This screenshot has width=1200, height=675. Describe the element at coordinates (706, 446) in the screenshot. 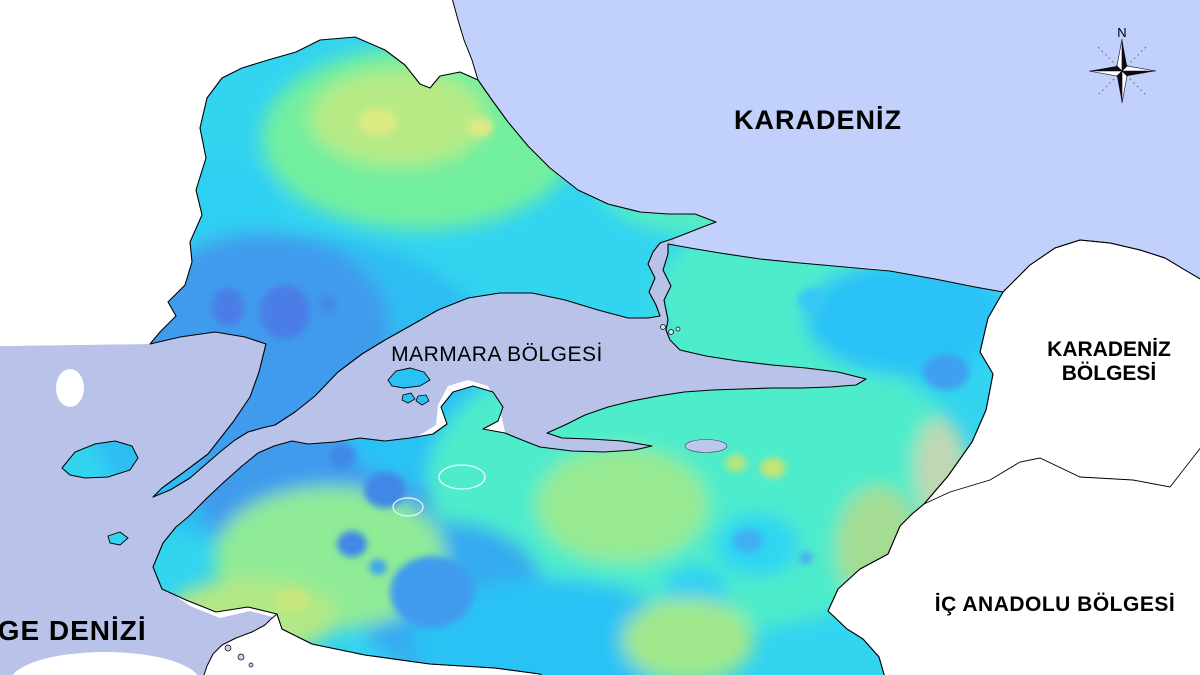

I see `lake-iznik` at that location.